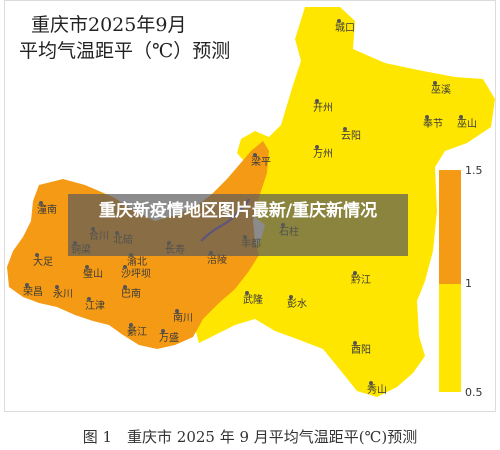 Image resolution: width=500 pixels, height=450 pixels. What do you see at coordinates (433, 123) in the screenshot?
I see `city-label: 奉节` at bounding box center [433, 123].